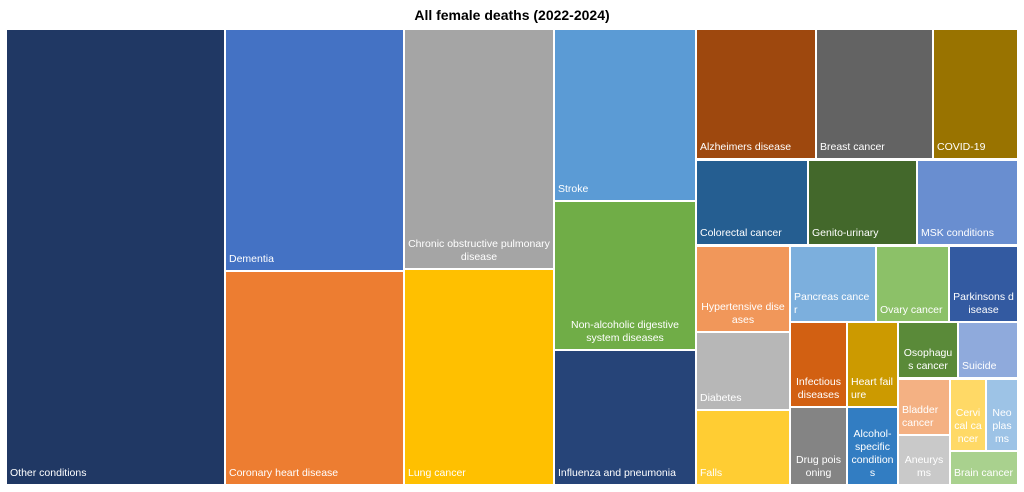  Describe the element at coordinates (251, 259) in the screenshot. I see `treemap-label: Dementia` at that location.